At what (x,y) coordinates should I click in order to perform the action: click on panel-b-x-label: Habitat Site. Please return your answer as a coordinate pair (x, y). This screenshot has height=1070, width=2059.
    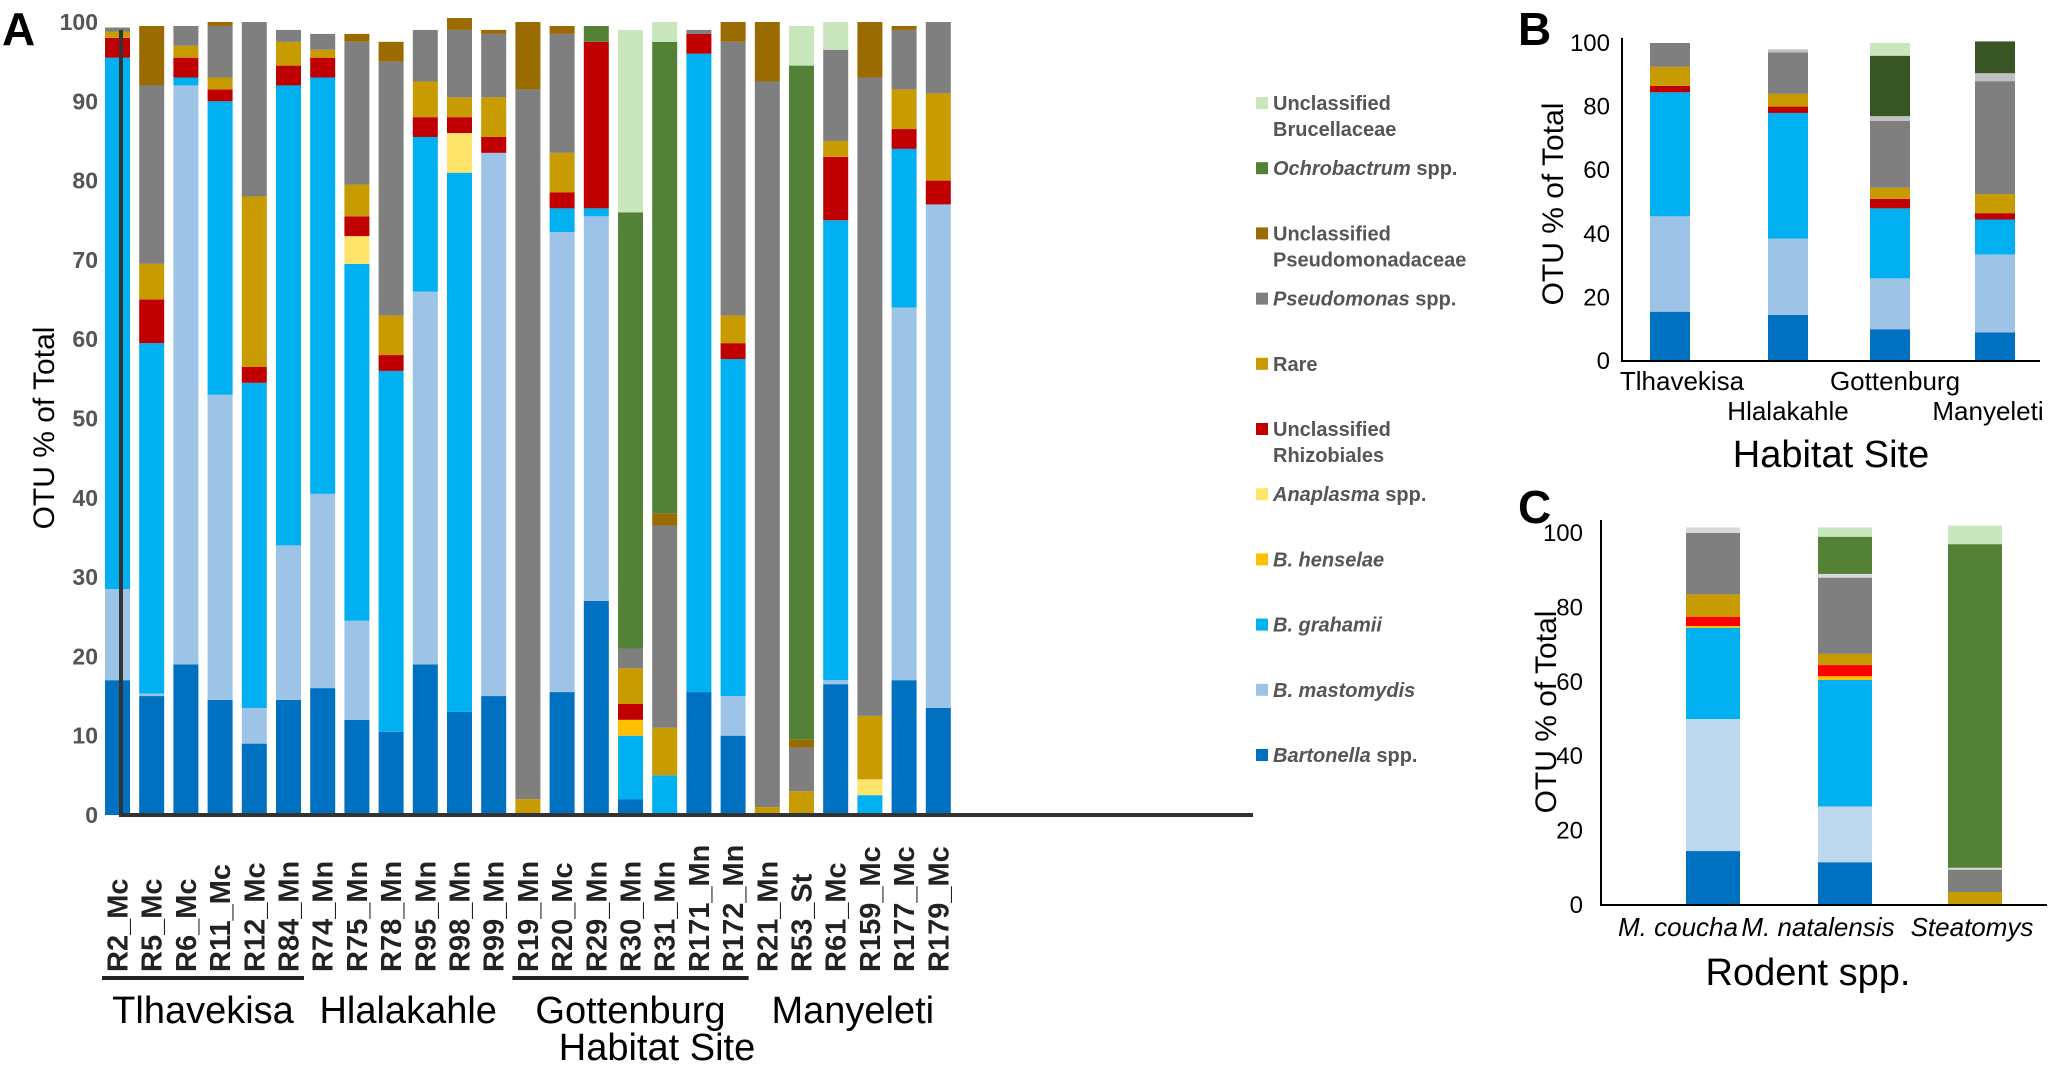
    Looking at the image, I should click on (1831, 455).